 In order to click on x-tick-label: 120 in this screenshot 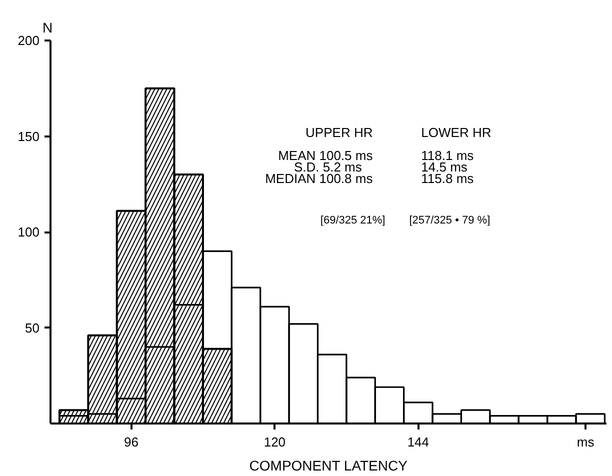, I will do `click(275, 442)`.